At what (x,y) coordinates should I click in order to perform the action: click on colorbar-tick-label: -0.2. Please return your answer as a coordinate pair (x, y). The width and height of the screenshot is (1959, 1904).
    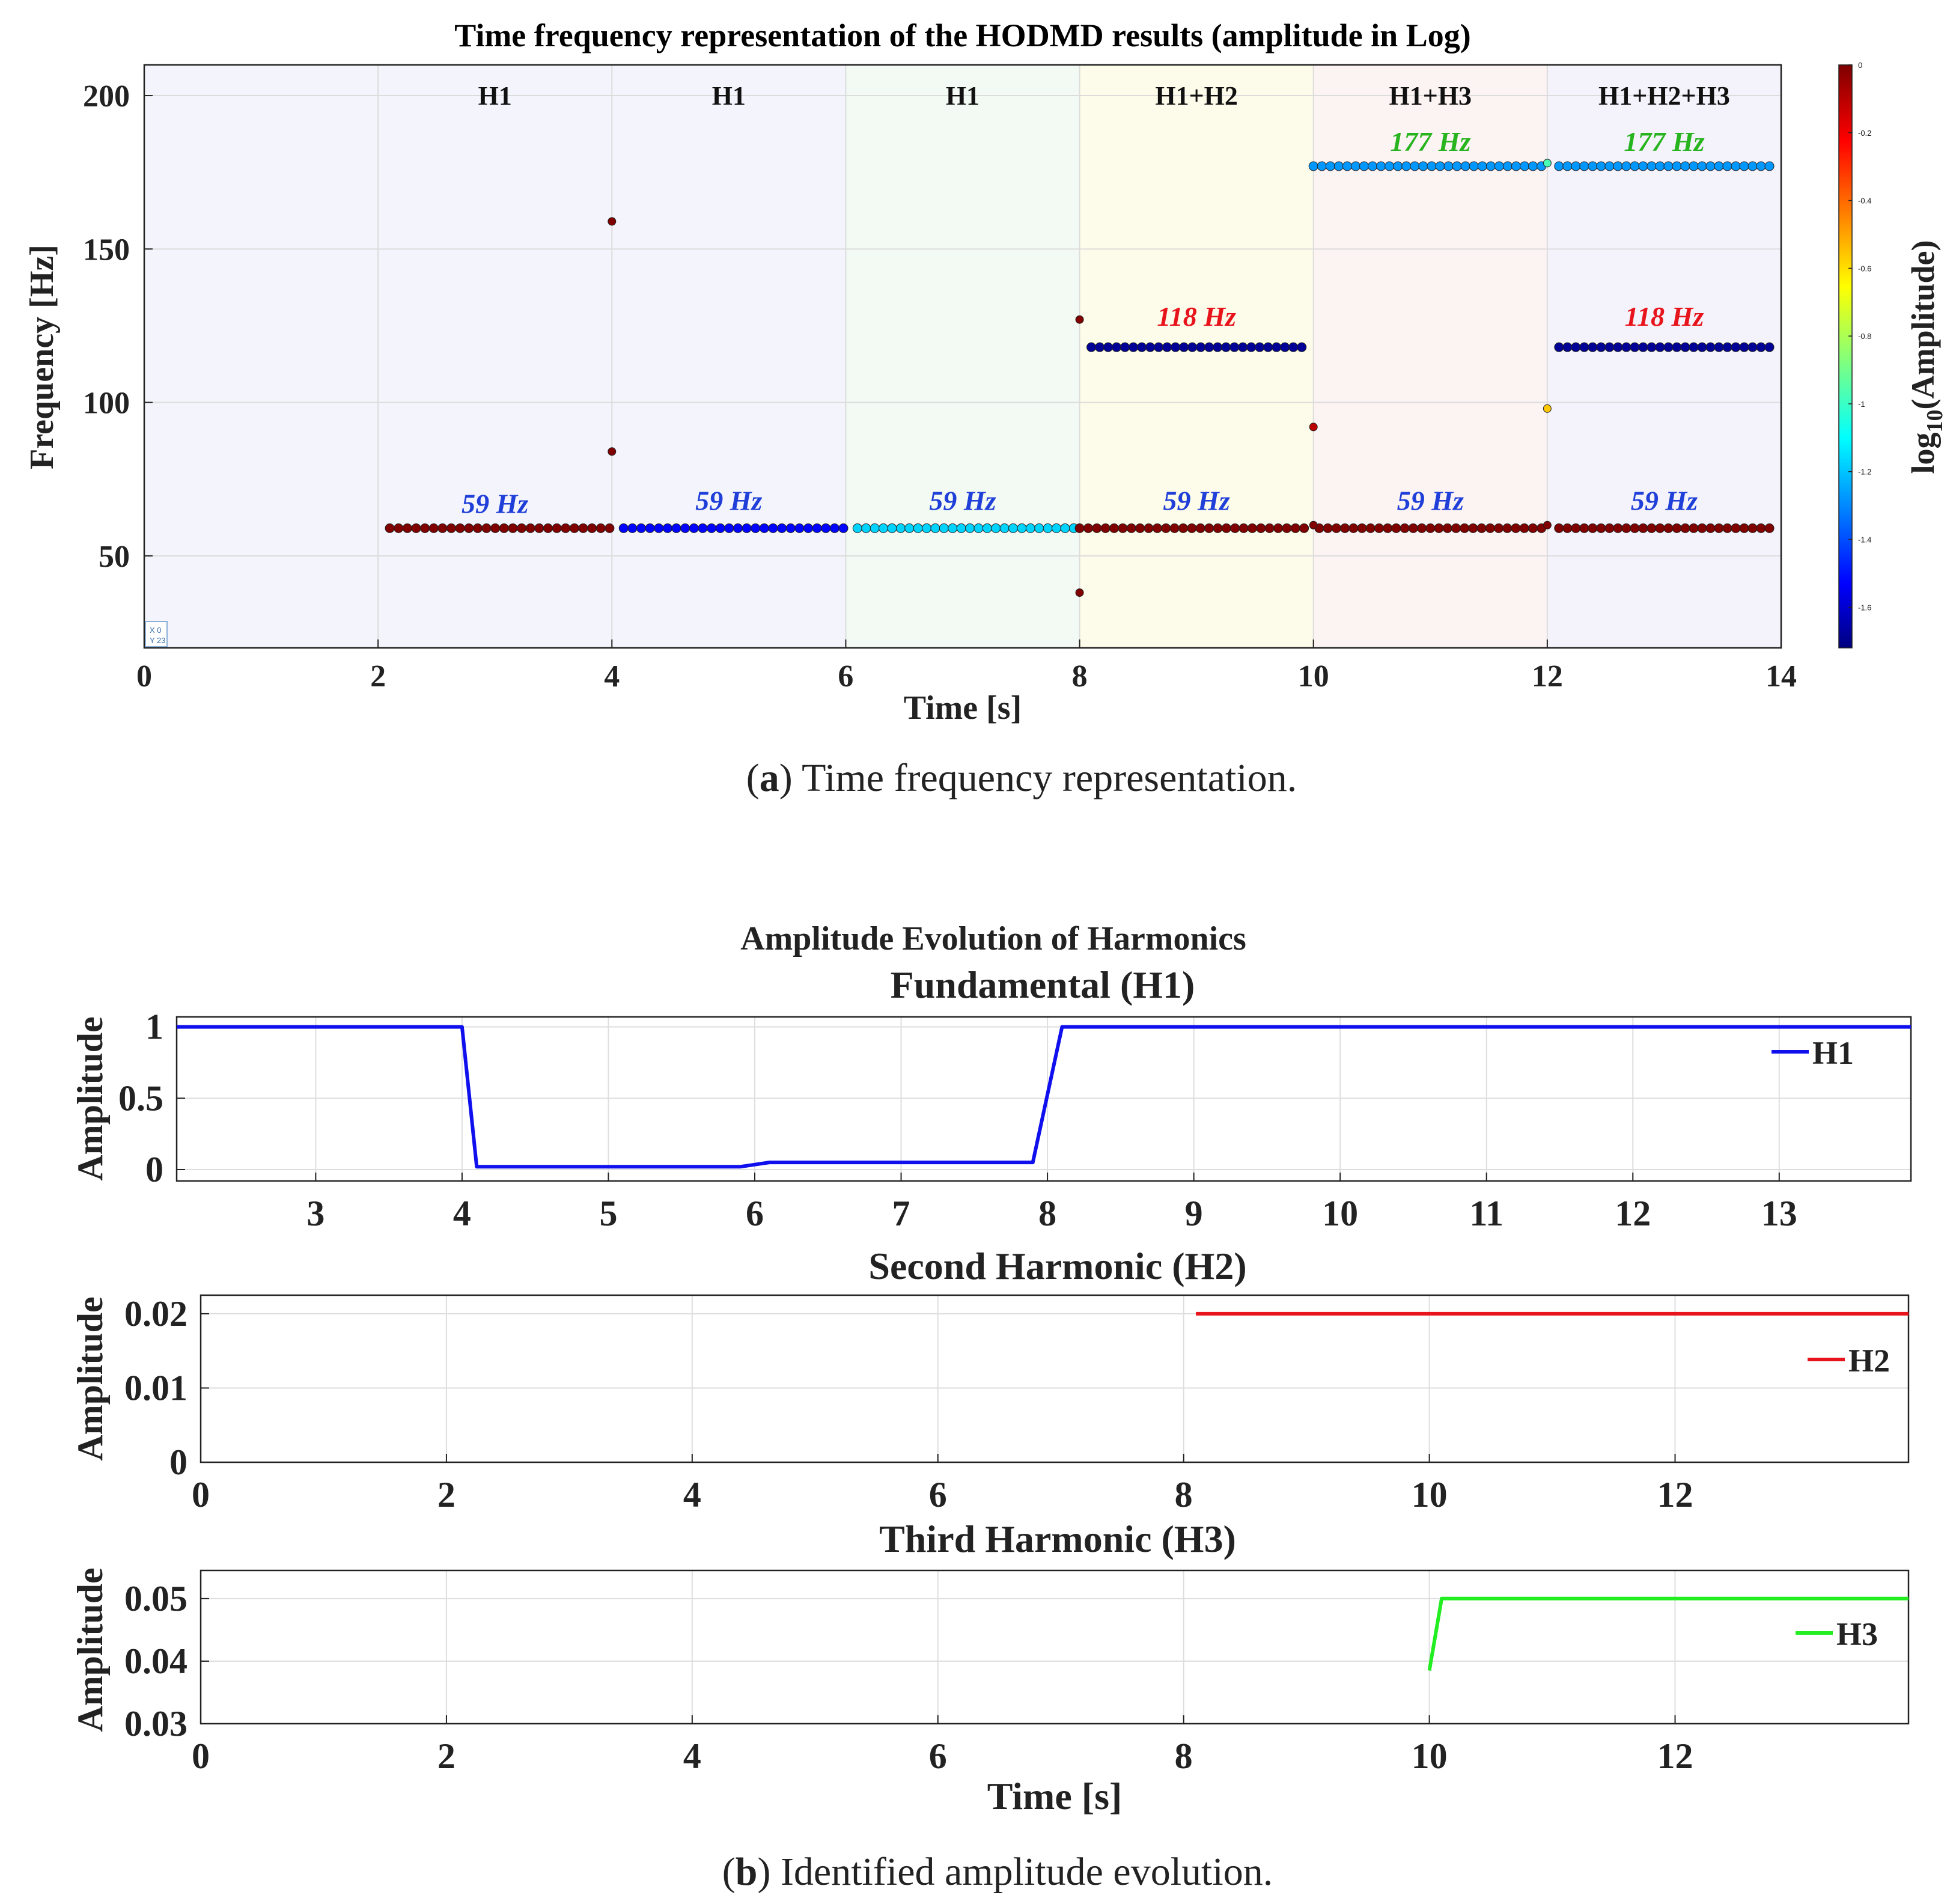
    Looking at the image, I should click on (1864, 133).